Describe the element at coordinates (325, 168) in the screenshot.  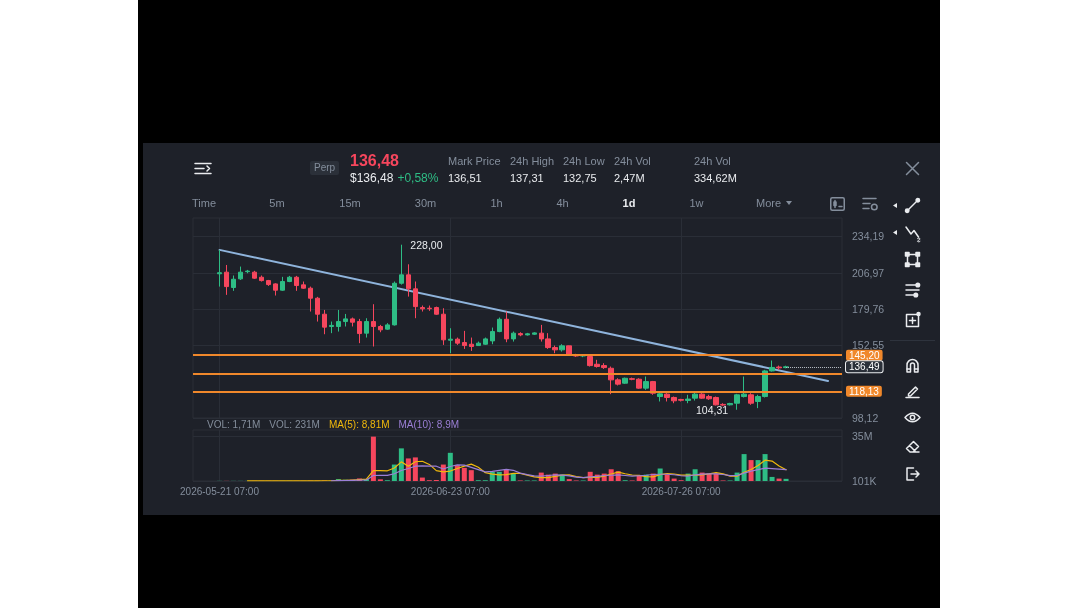
I see `text: Perp` at that location.